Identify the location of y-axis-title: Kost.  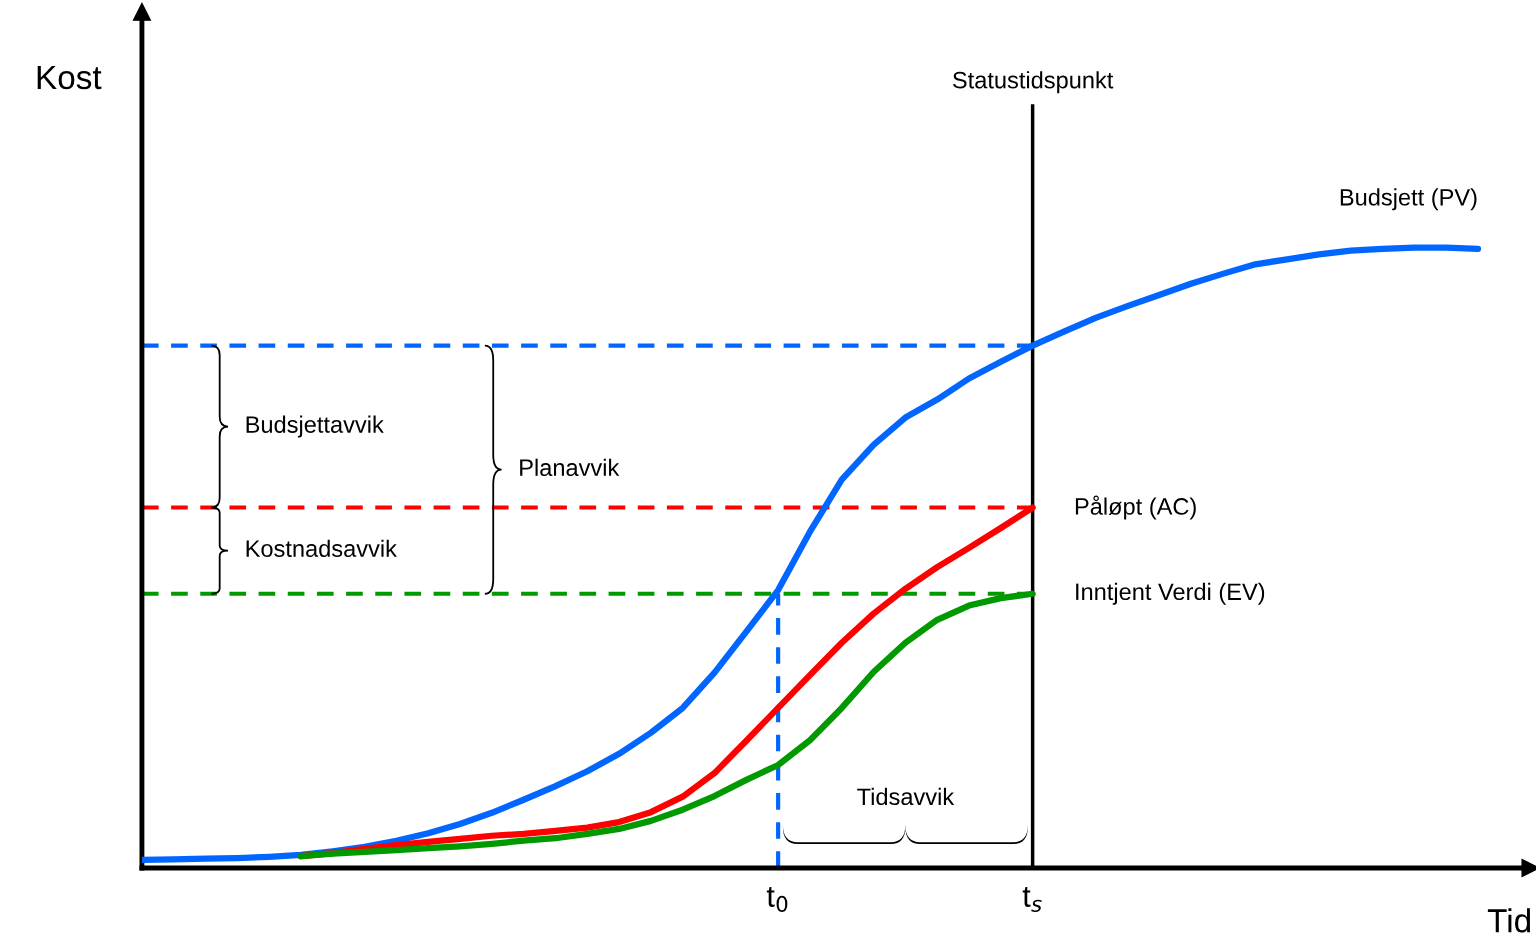
(69, 77).